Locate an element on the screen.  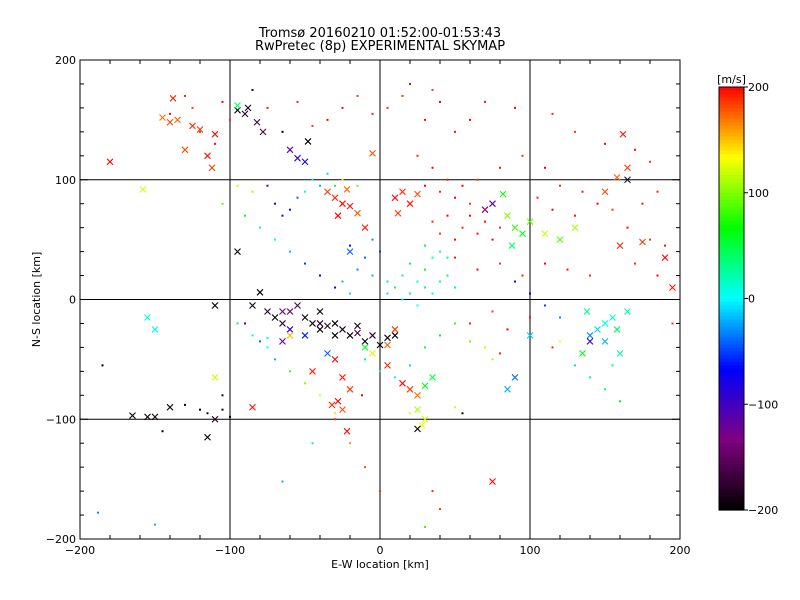
chart-title: Tromsø 20160210 01:52:00-01:53:43 is located at coordinates (380, 33).